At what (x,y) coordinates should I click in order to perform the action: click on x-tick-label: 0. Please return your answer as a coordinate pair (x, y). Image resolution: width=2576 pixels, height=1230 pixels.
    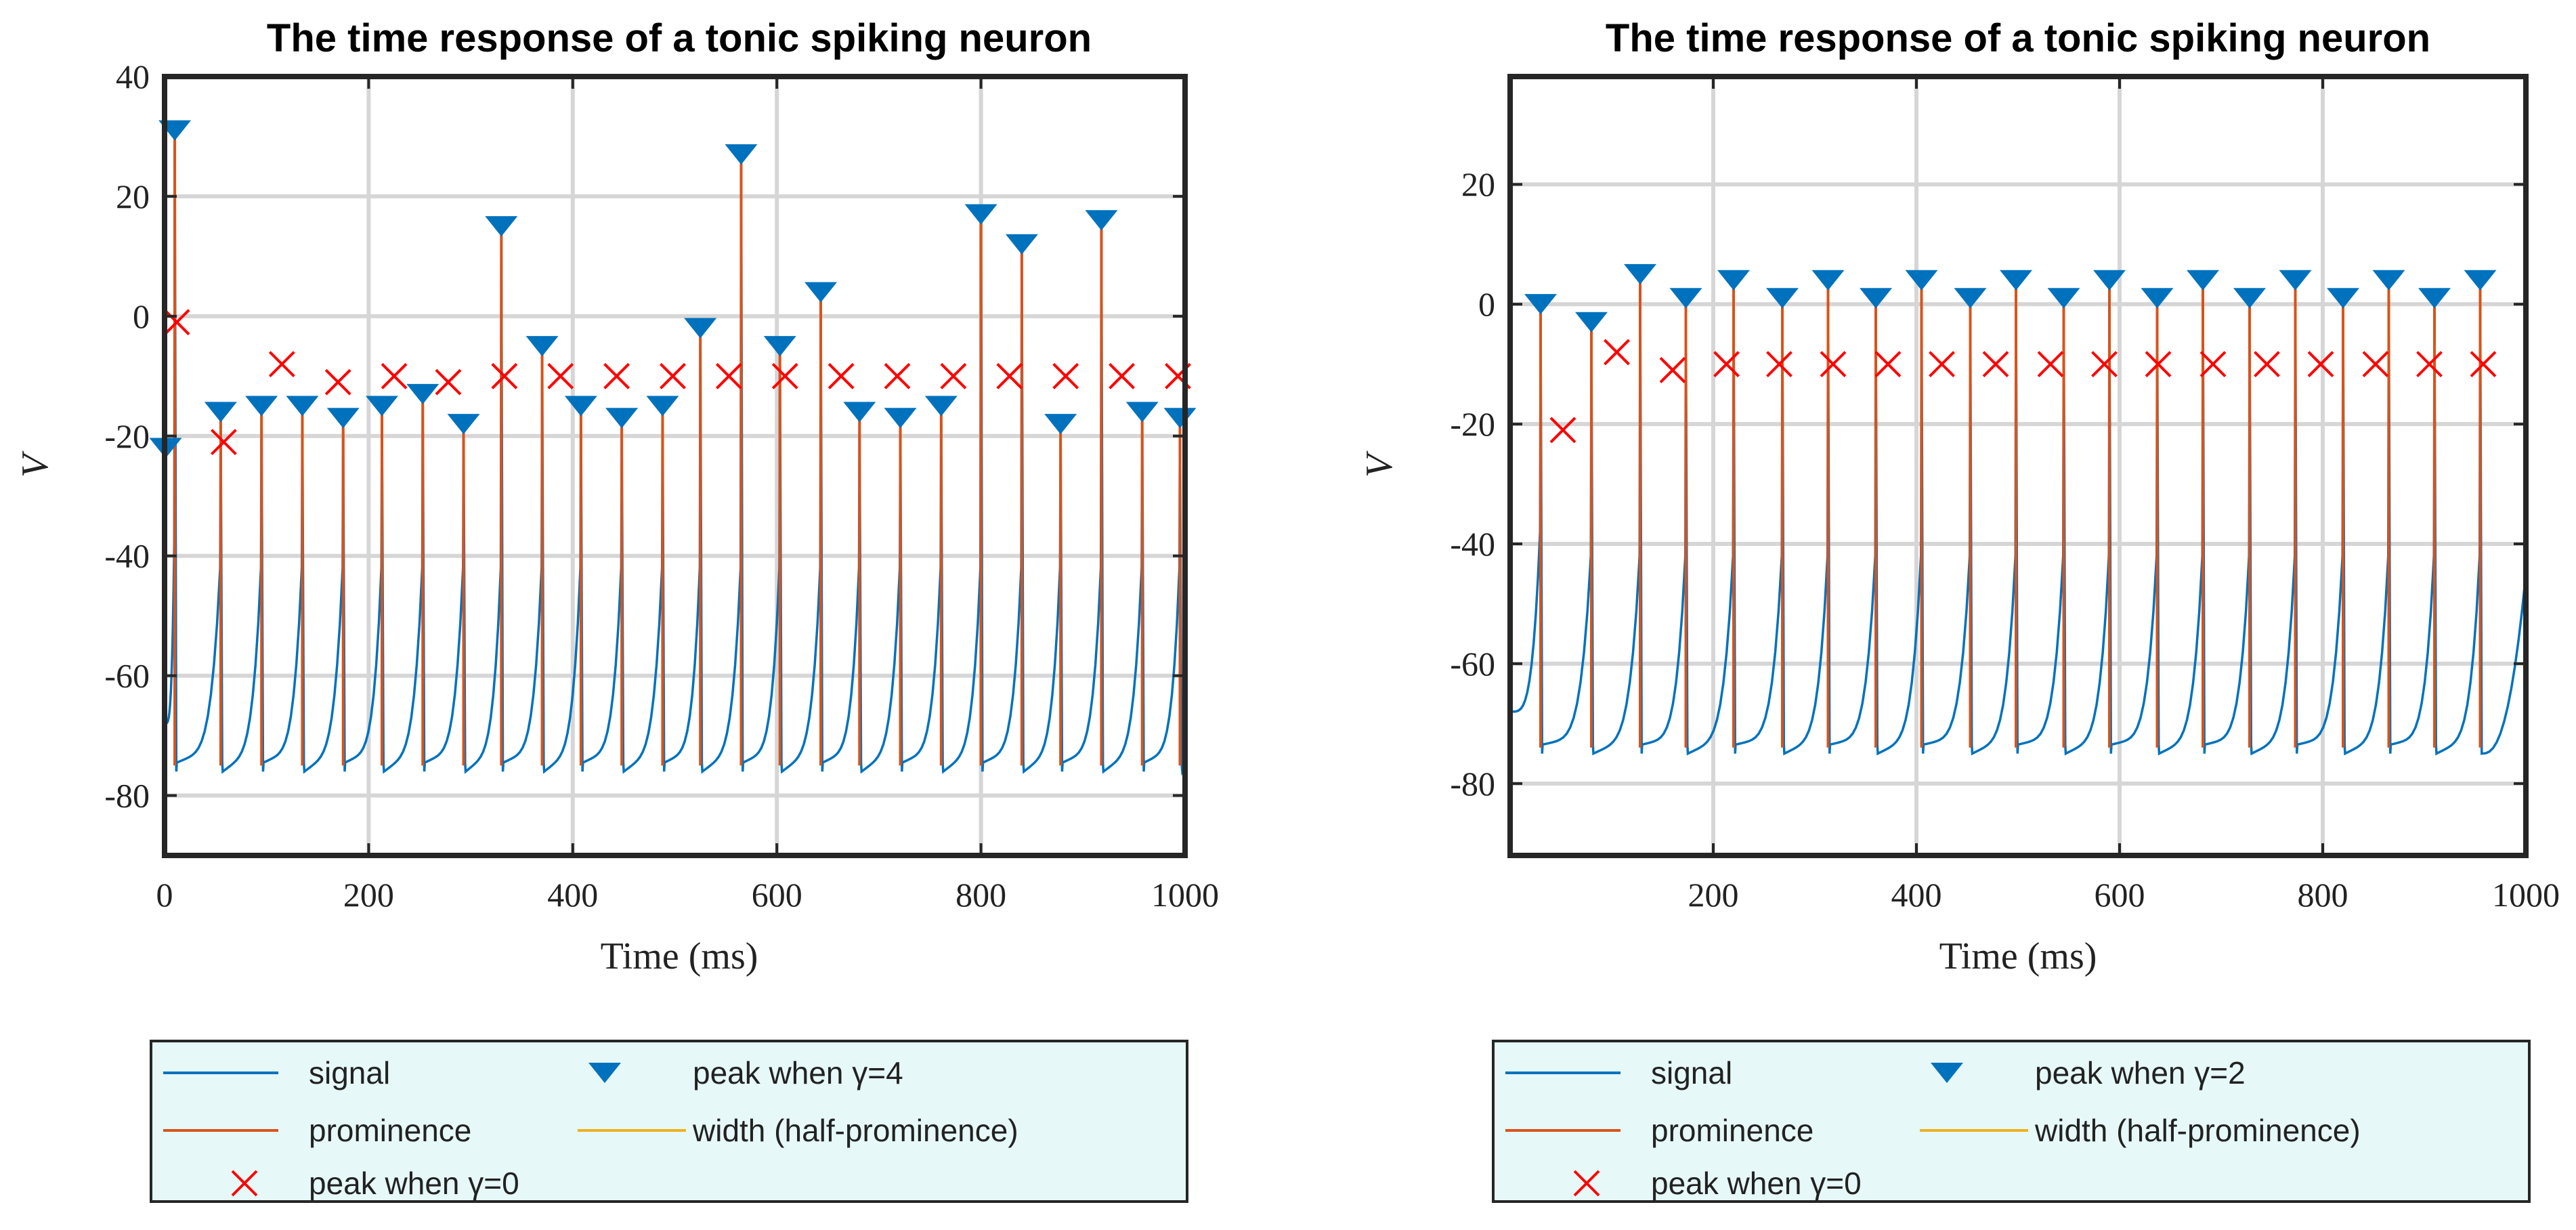
    Looking at the image, I should click on (164, 895).